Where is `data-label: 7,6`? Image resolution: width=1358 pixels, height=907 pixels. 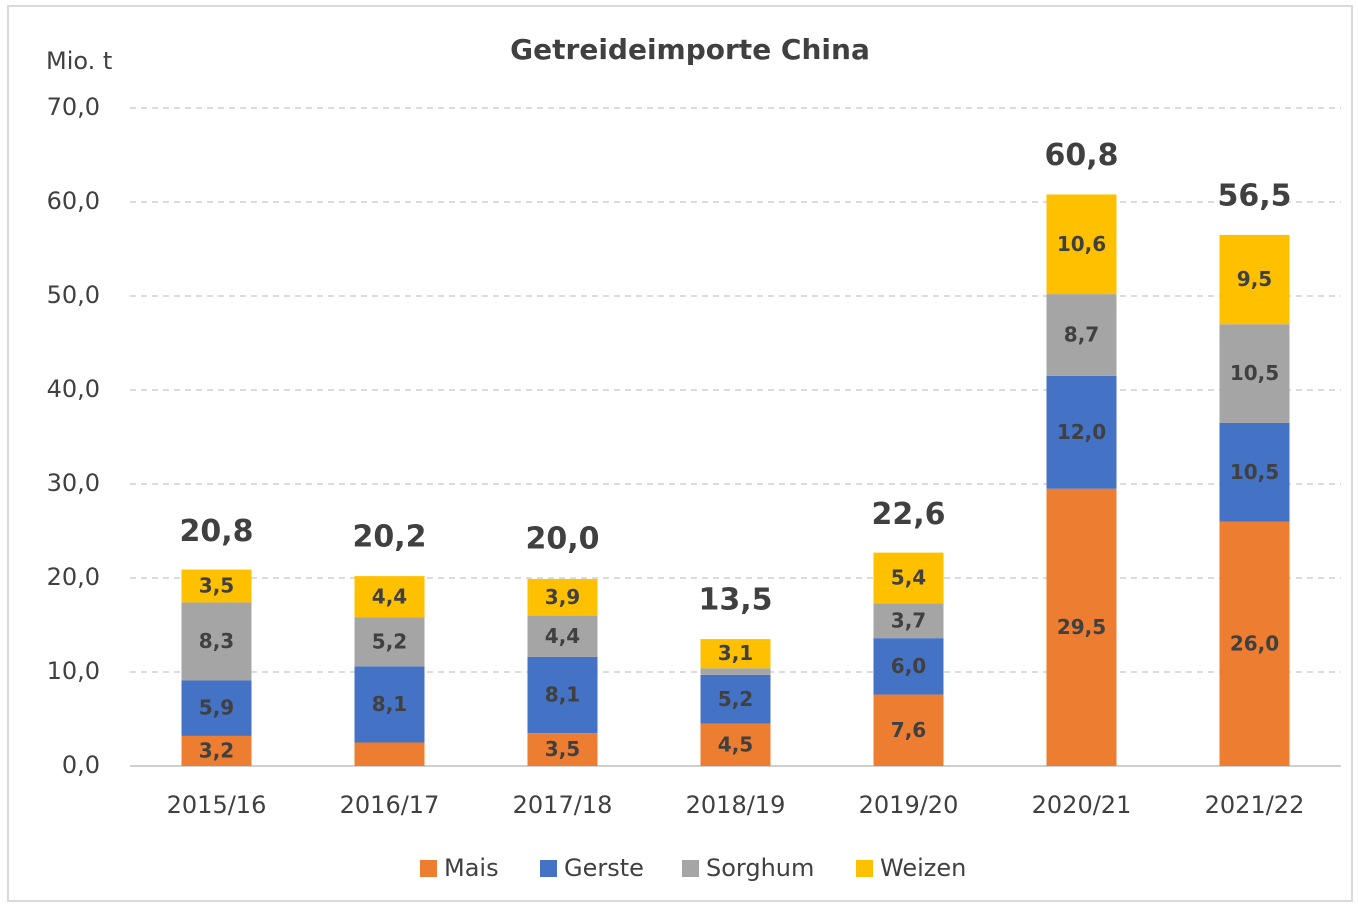
data-label: 7,6 is located at coordinates (908, 730).